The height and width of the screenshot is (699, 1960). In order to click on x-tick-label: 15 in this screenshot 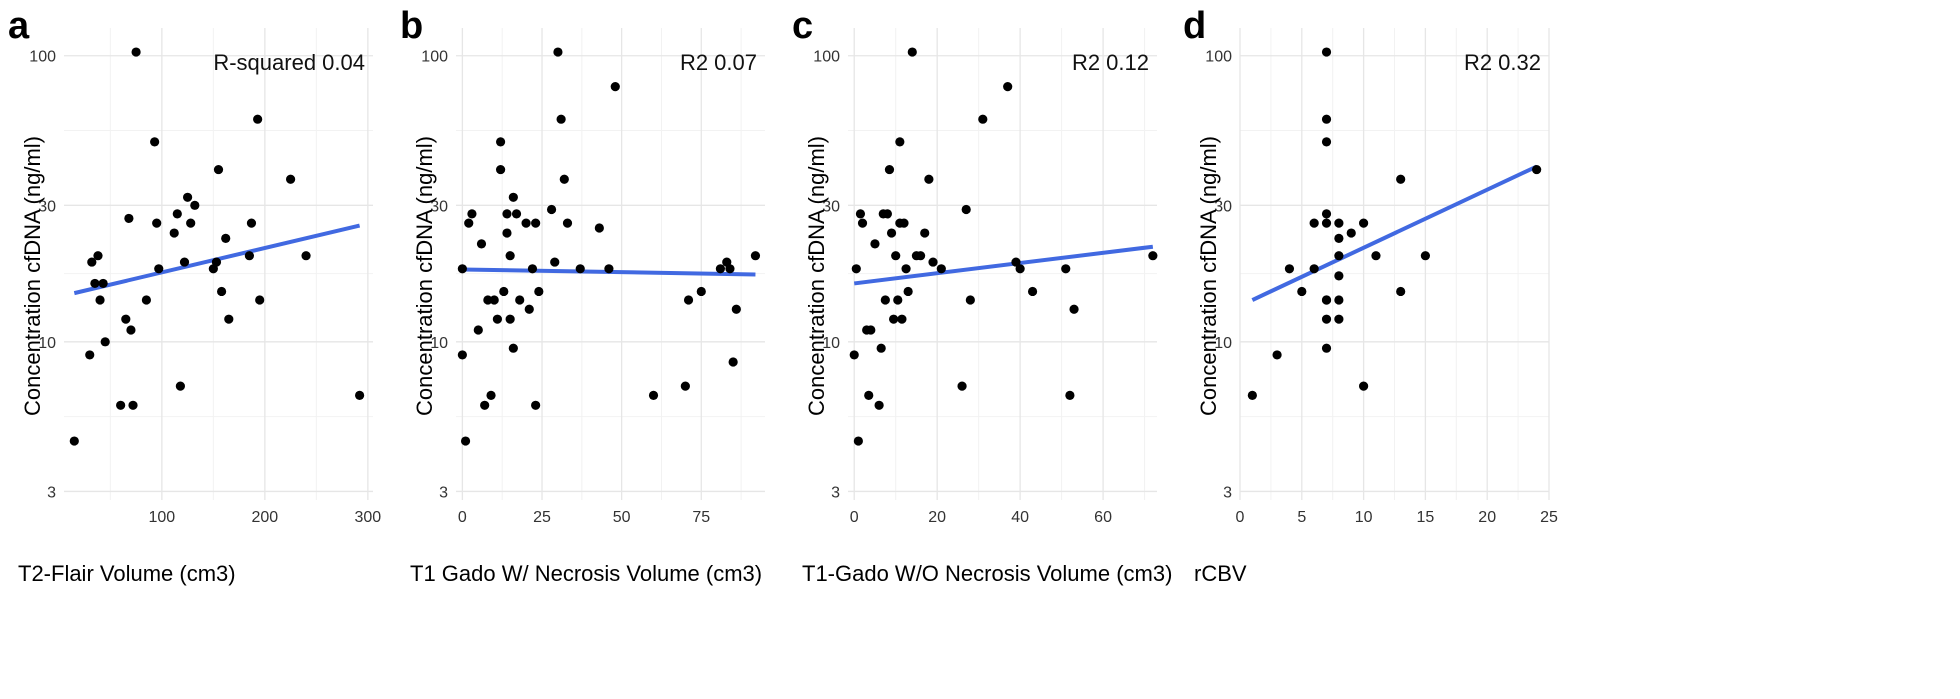, I will do `click(1426, 517)`.